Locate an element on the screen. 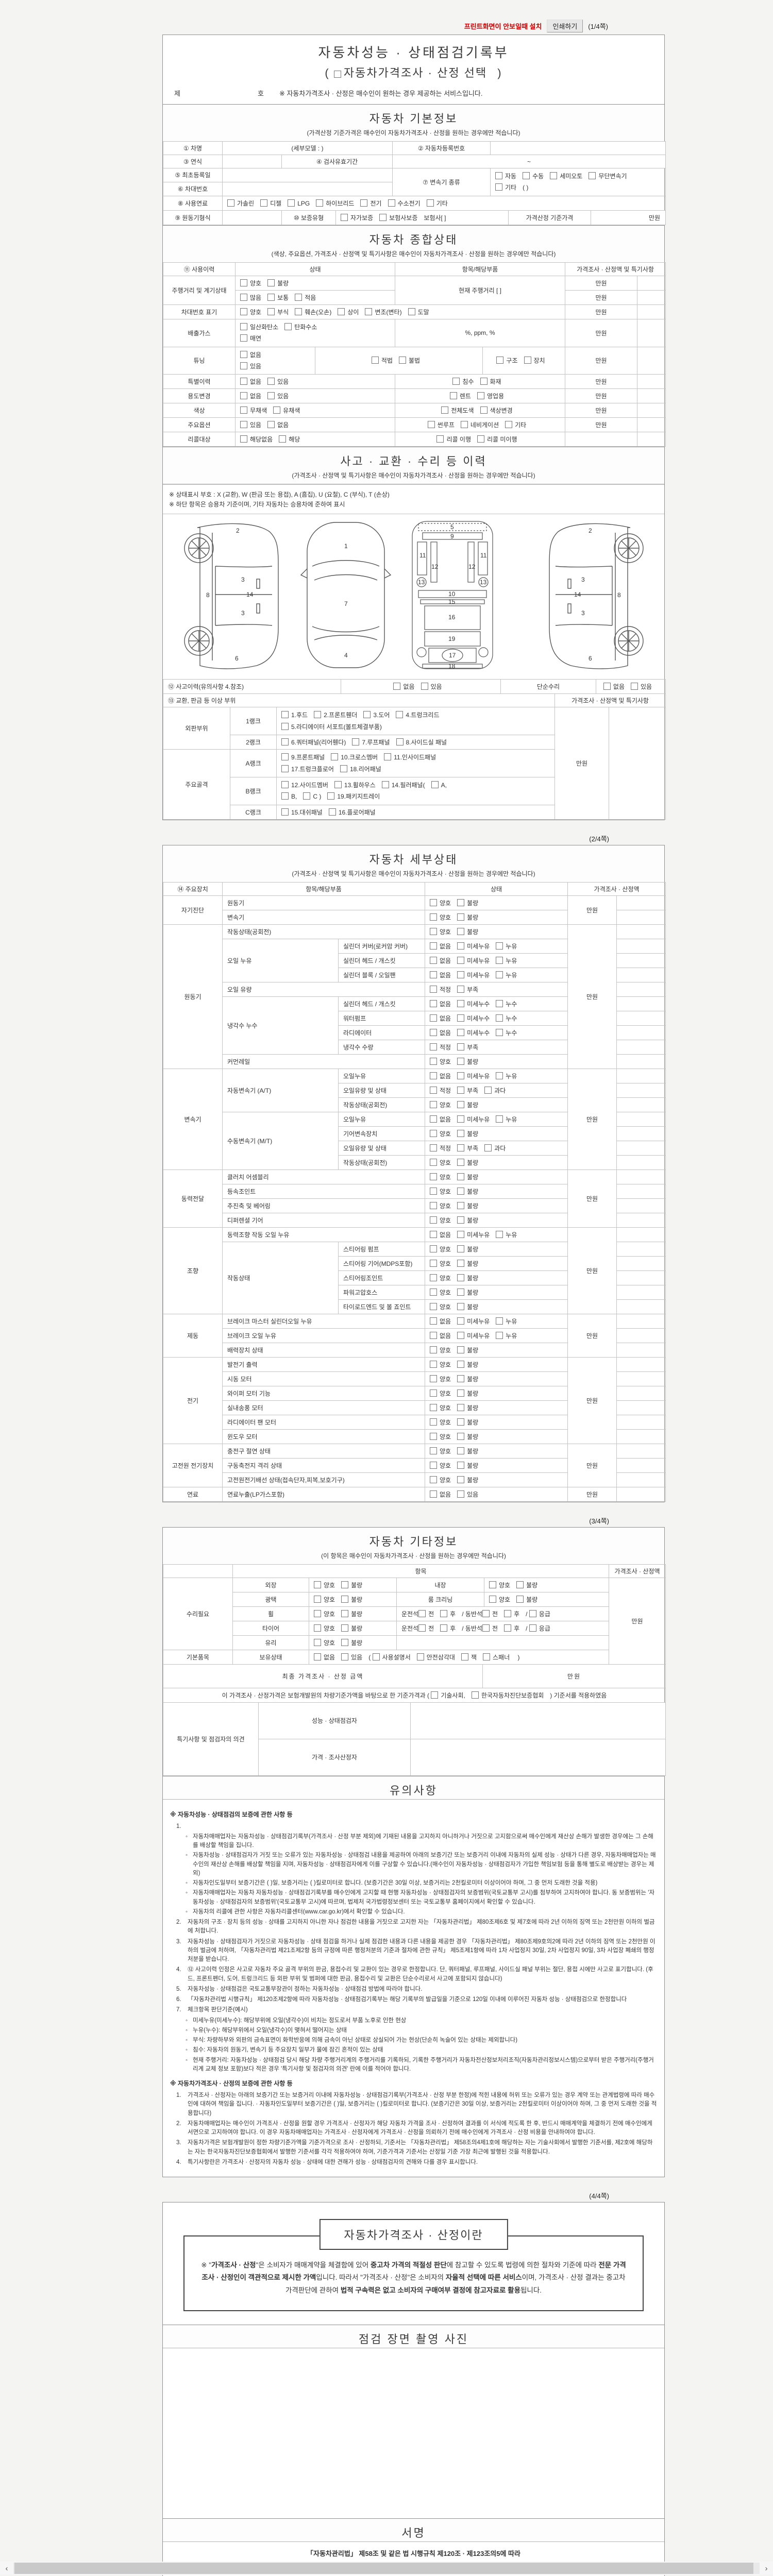 The width and height of the screenshot is (773, 2576). checkbox-option: 하이브리드 is located at coordinates (335, 203).